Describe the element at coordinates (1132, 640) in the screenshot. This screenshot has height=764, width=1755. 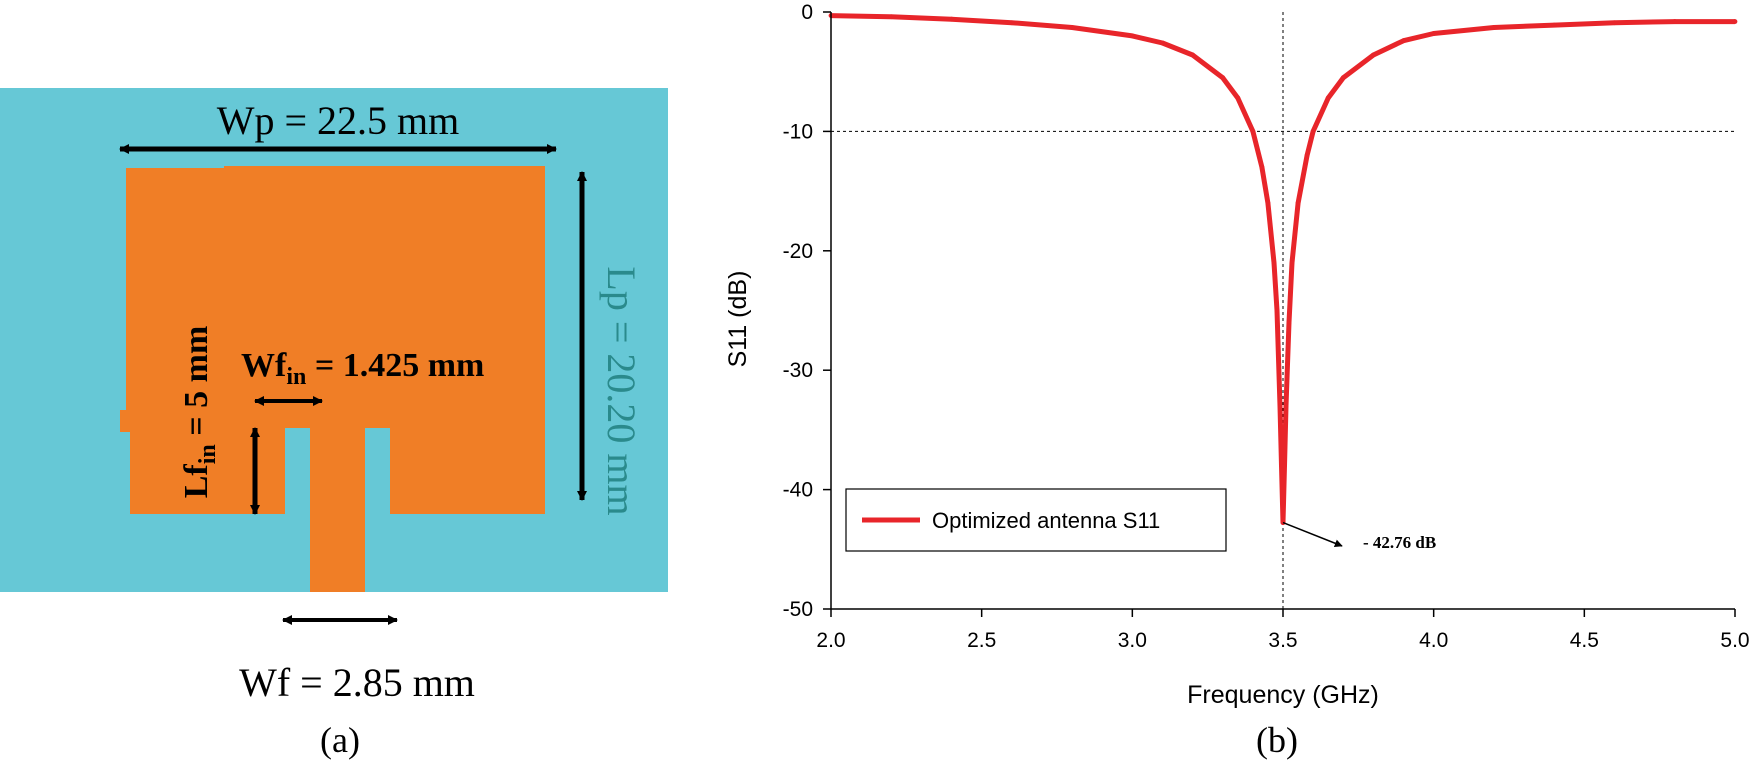
I see `x-tick-label: 3.0` at that location.